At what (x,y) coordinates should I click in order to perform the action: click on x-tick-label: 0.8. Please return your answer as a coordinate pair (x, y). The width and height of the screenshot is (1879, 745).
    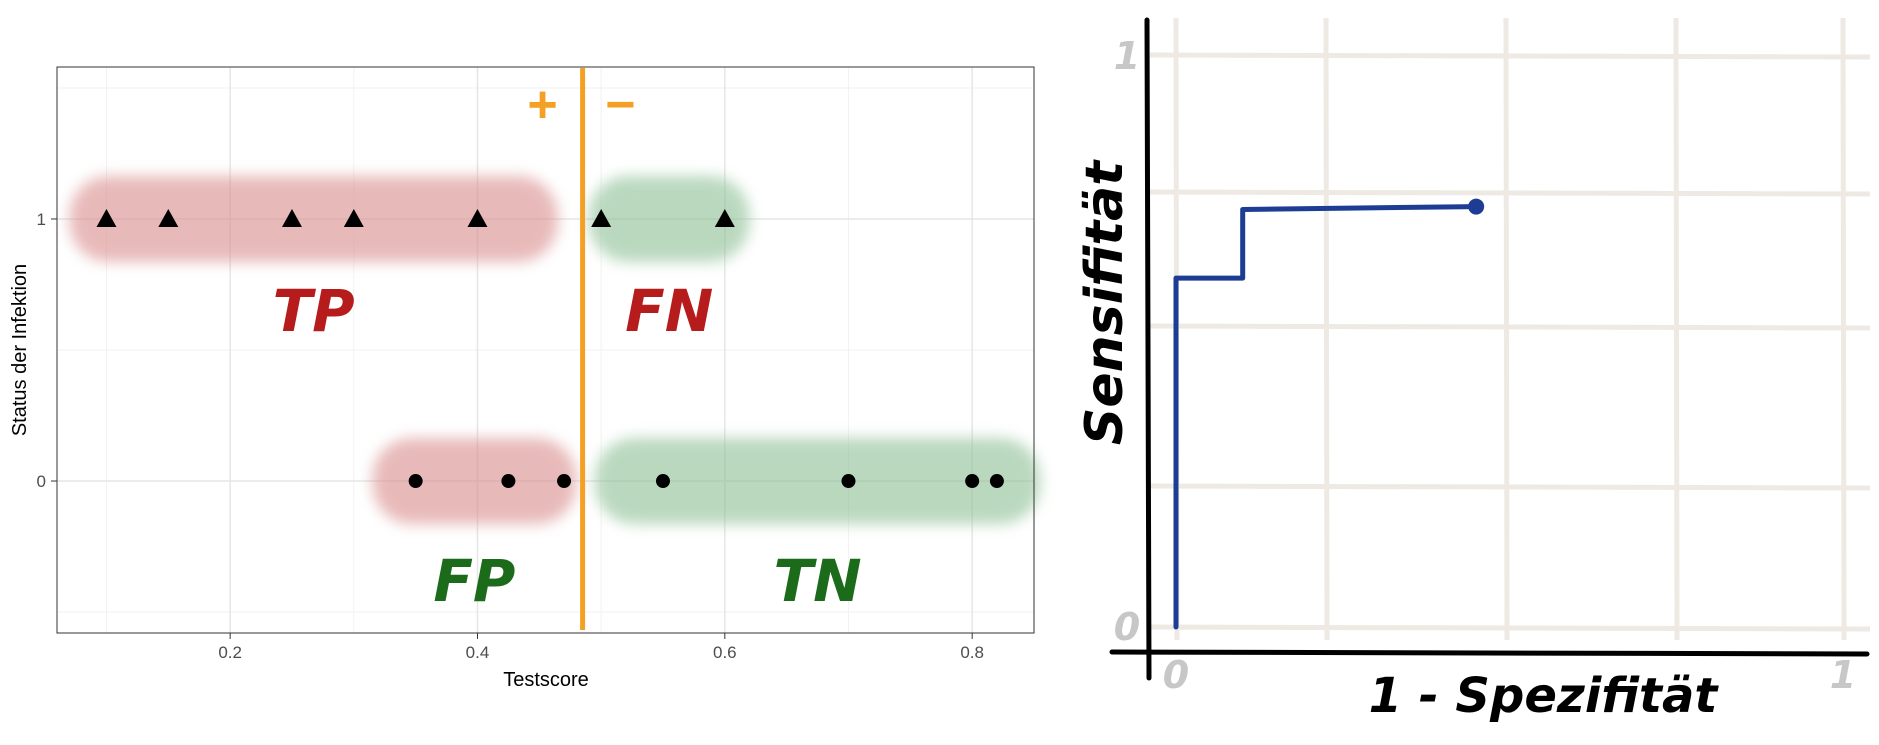
    Looking at the image, I should click on (972, 652).